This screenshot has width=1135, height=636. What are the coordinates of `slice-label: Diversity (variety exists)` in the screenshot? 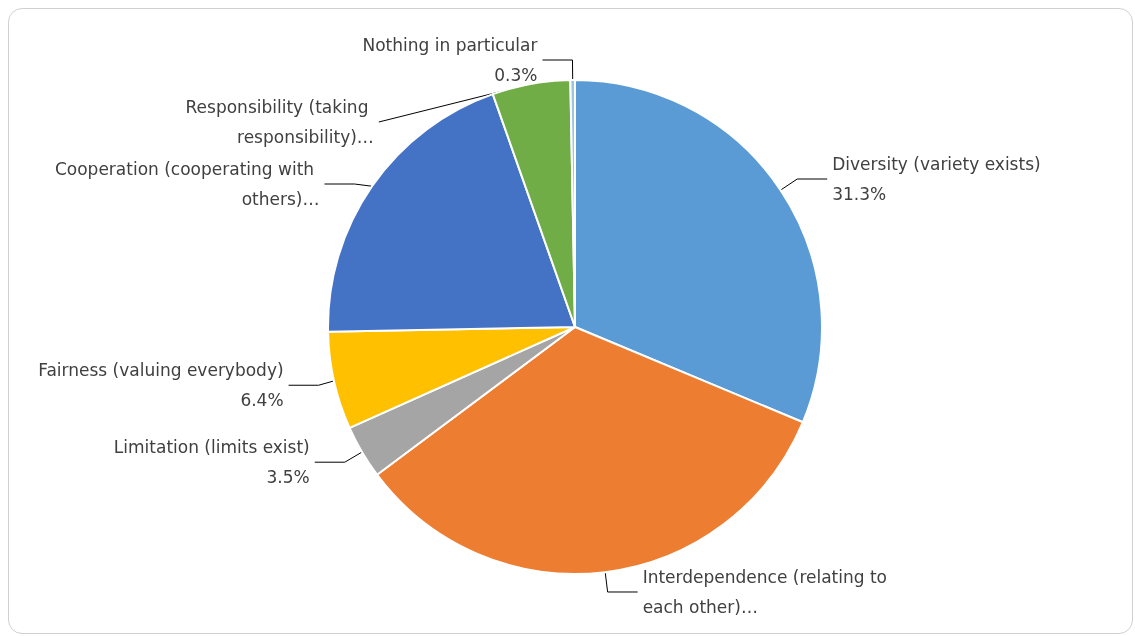 It's located at (936, 164).